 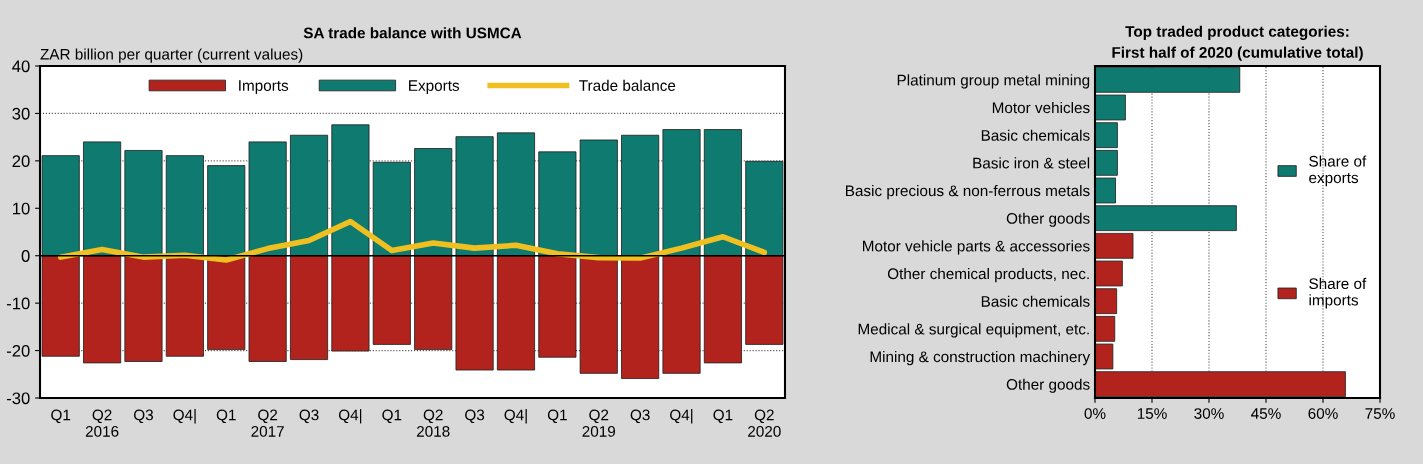 What do you see at coordinates (599, 423) in the screenshot?
I see `x-tick-label: Q2 2019` at bounding box center [599, 423].